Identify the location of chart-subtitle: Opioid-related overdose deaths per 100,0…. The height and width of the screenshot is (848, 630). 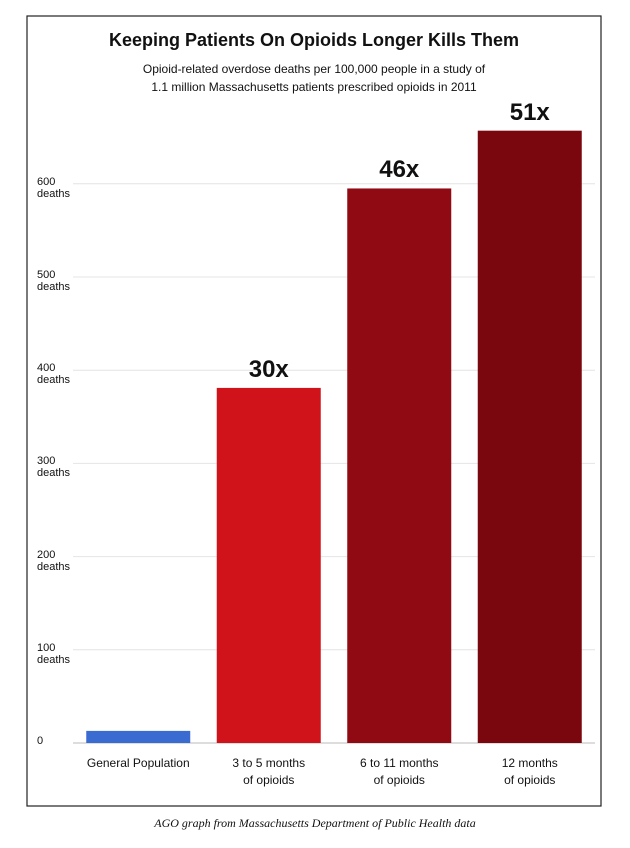
(314, 78).